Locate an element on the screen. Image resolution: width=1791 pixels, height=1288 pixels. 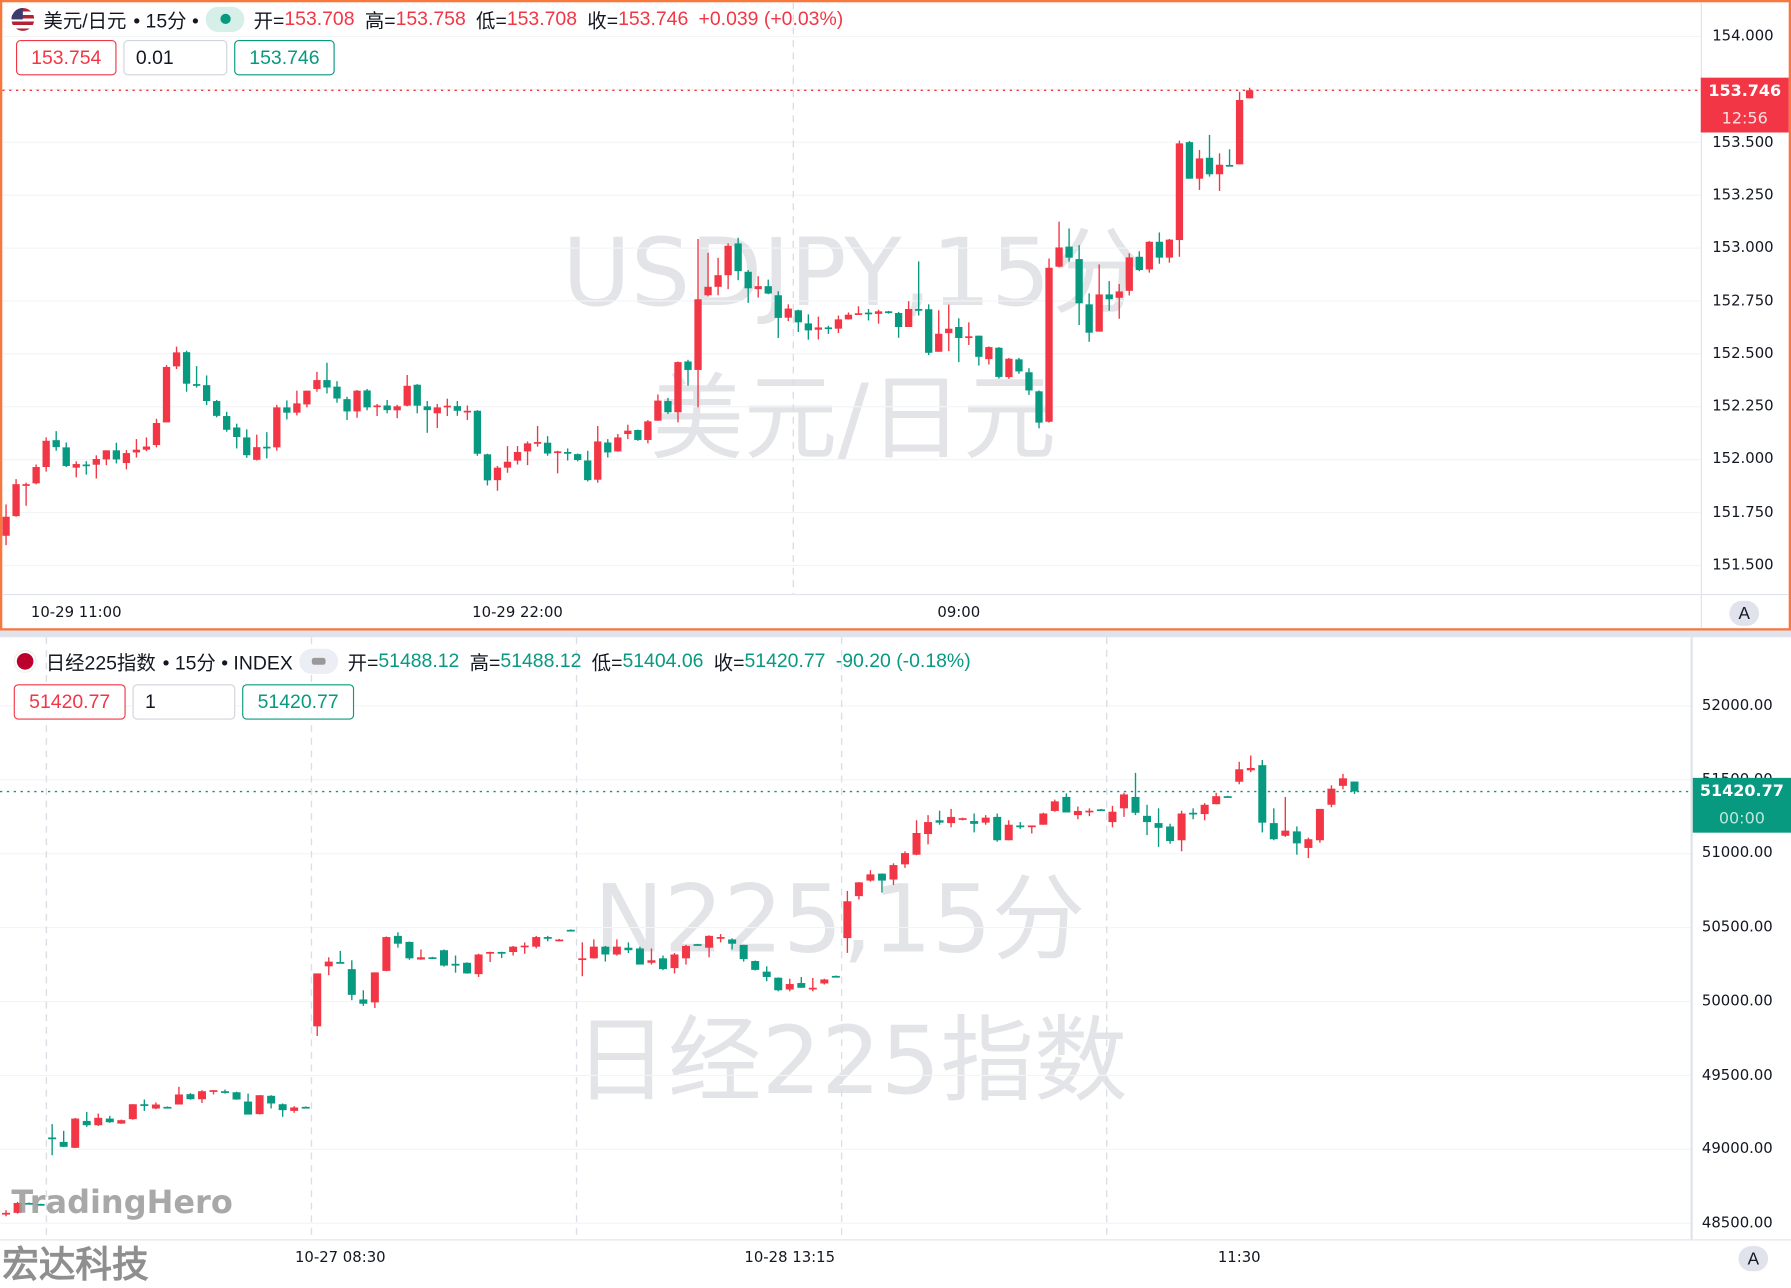
us-flag-icon is located at coordinates (23, 19).